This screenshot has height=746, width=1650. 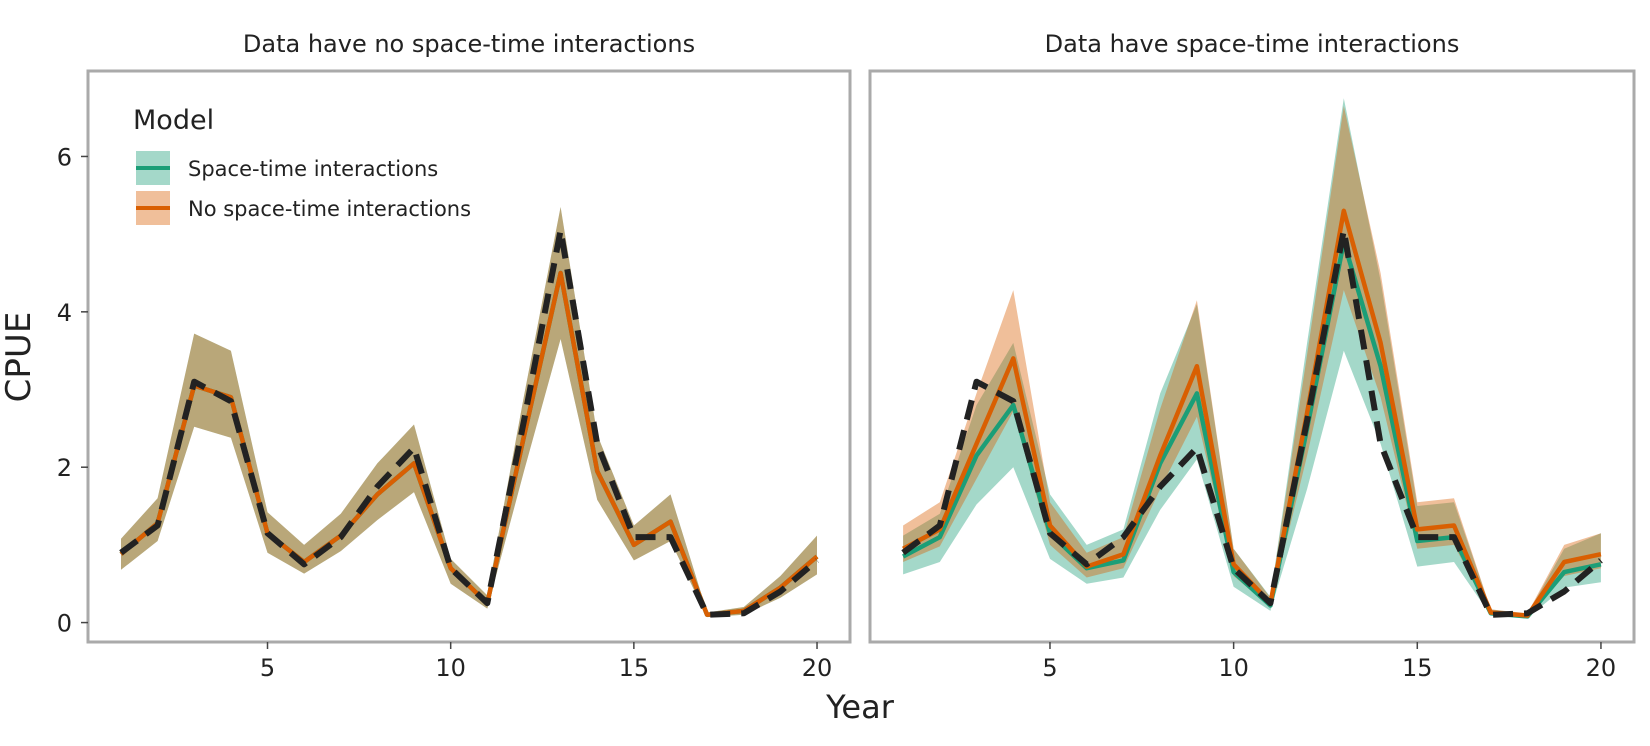 I want to click on legend-title: Model, so click(x=173, y=120).